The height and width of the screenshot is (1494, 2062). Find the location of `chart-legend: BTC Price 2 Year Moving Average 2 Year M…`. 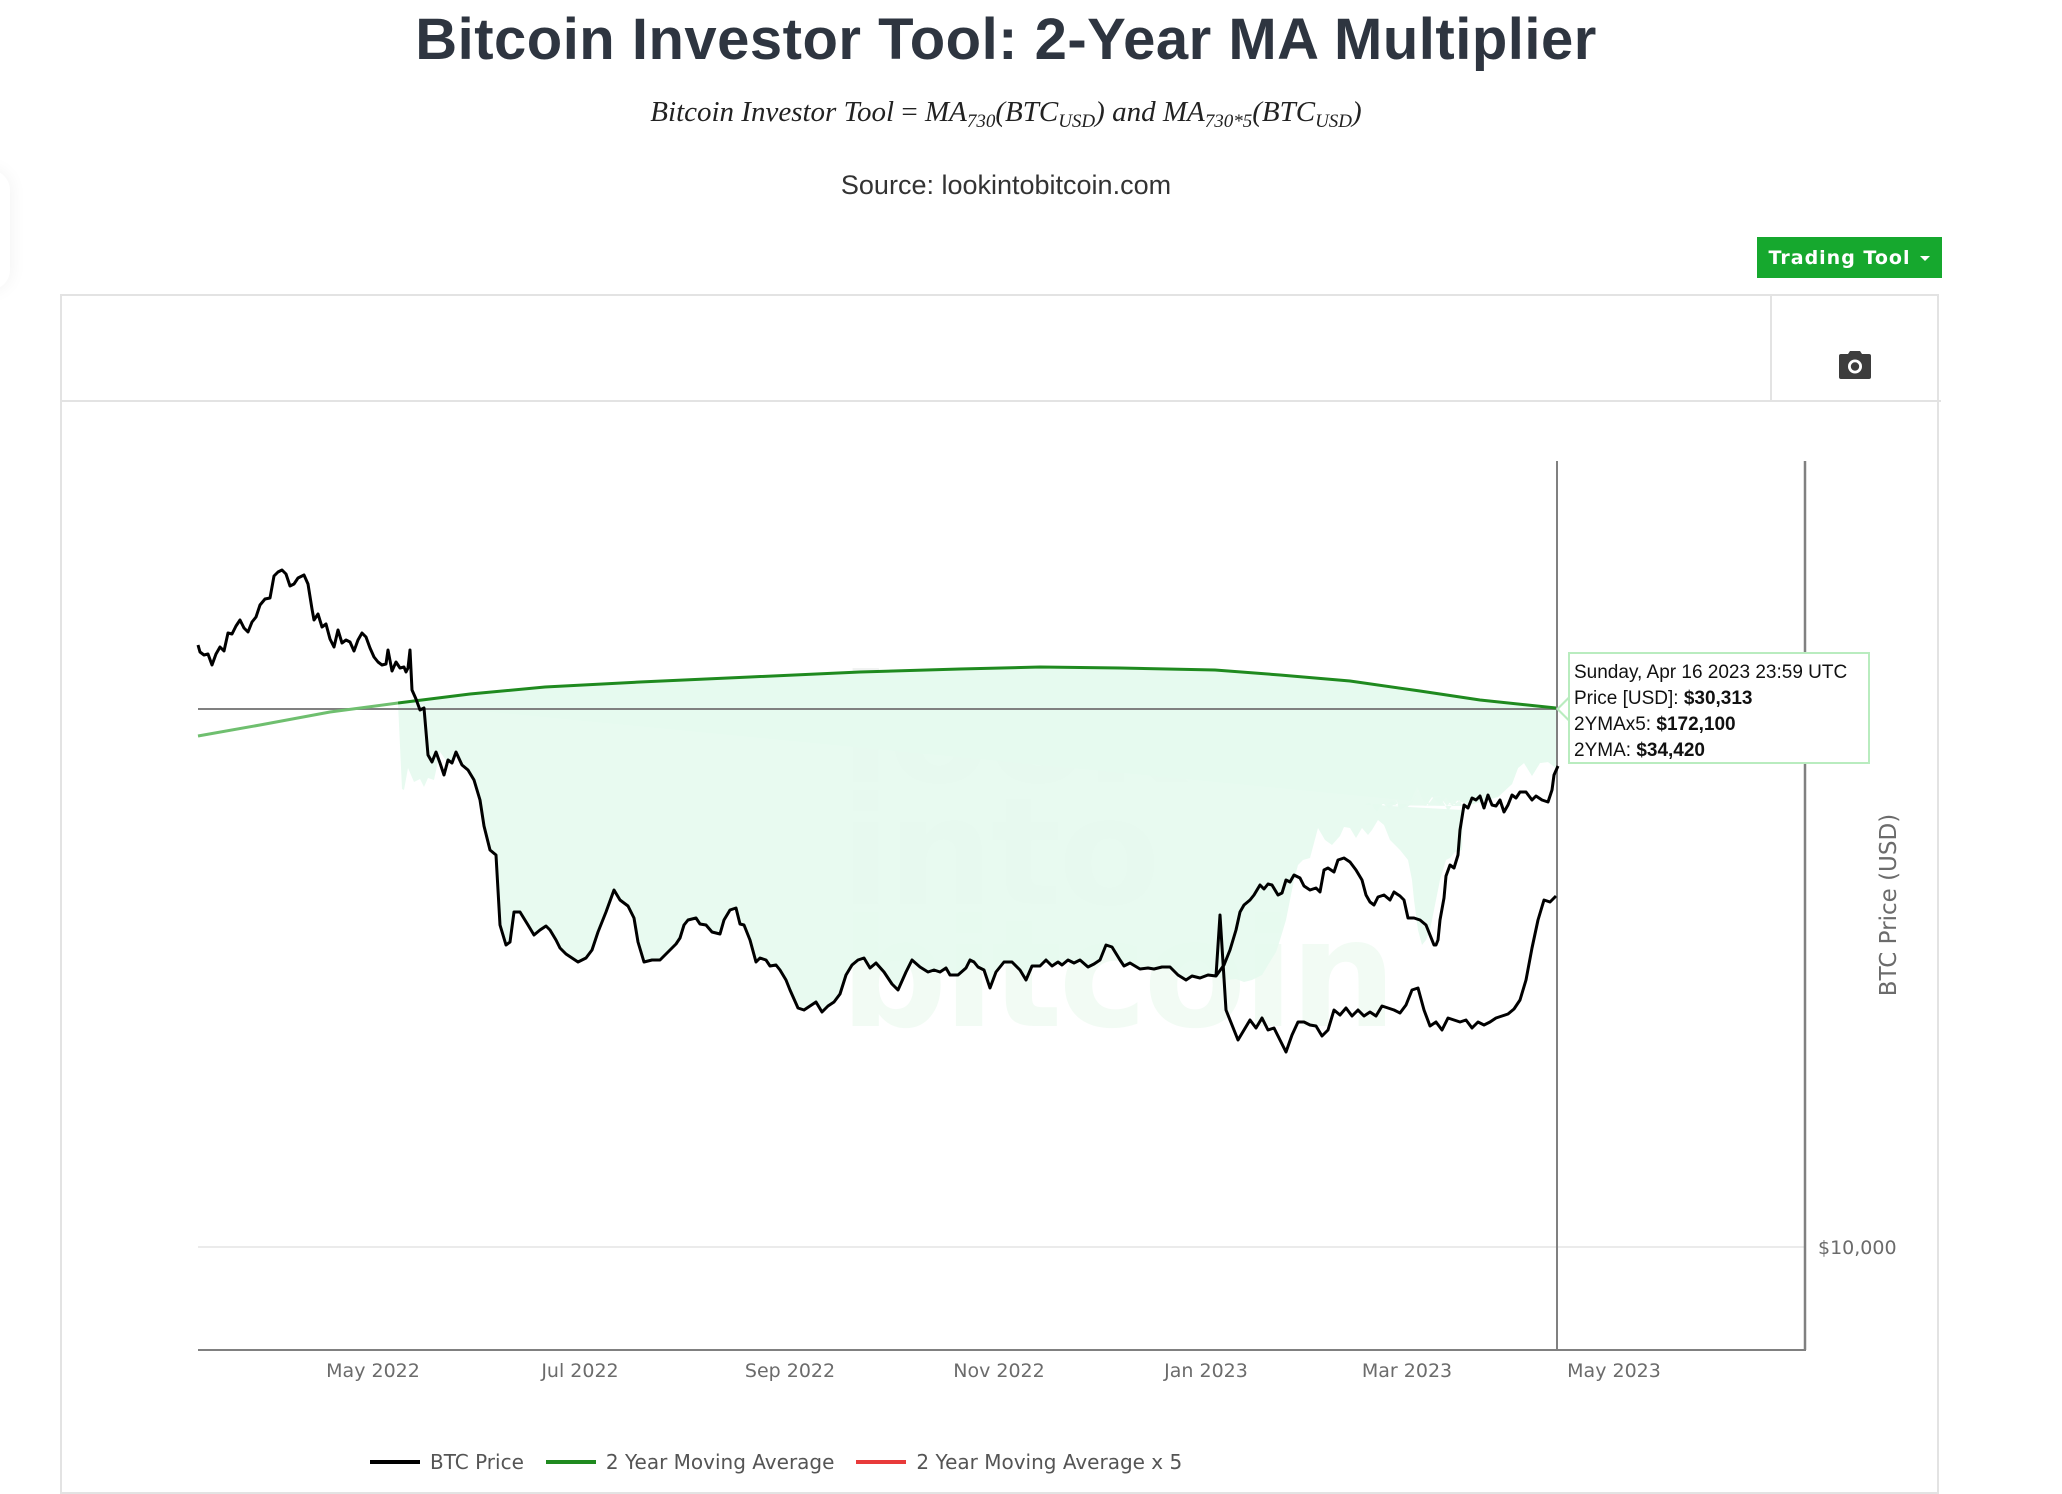

chart-legend: BTC Price 2 Year Moving Average 2 Year M… is located at coordinates (776, 1462).